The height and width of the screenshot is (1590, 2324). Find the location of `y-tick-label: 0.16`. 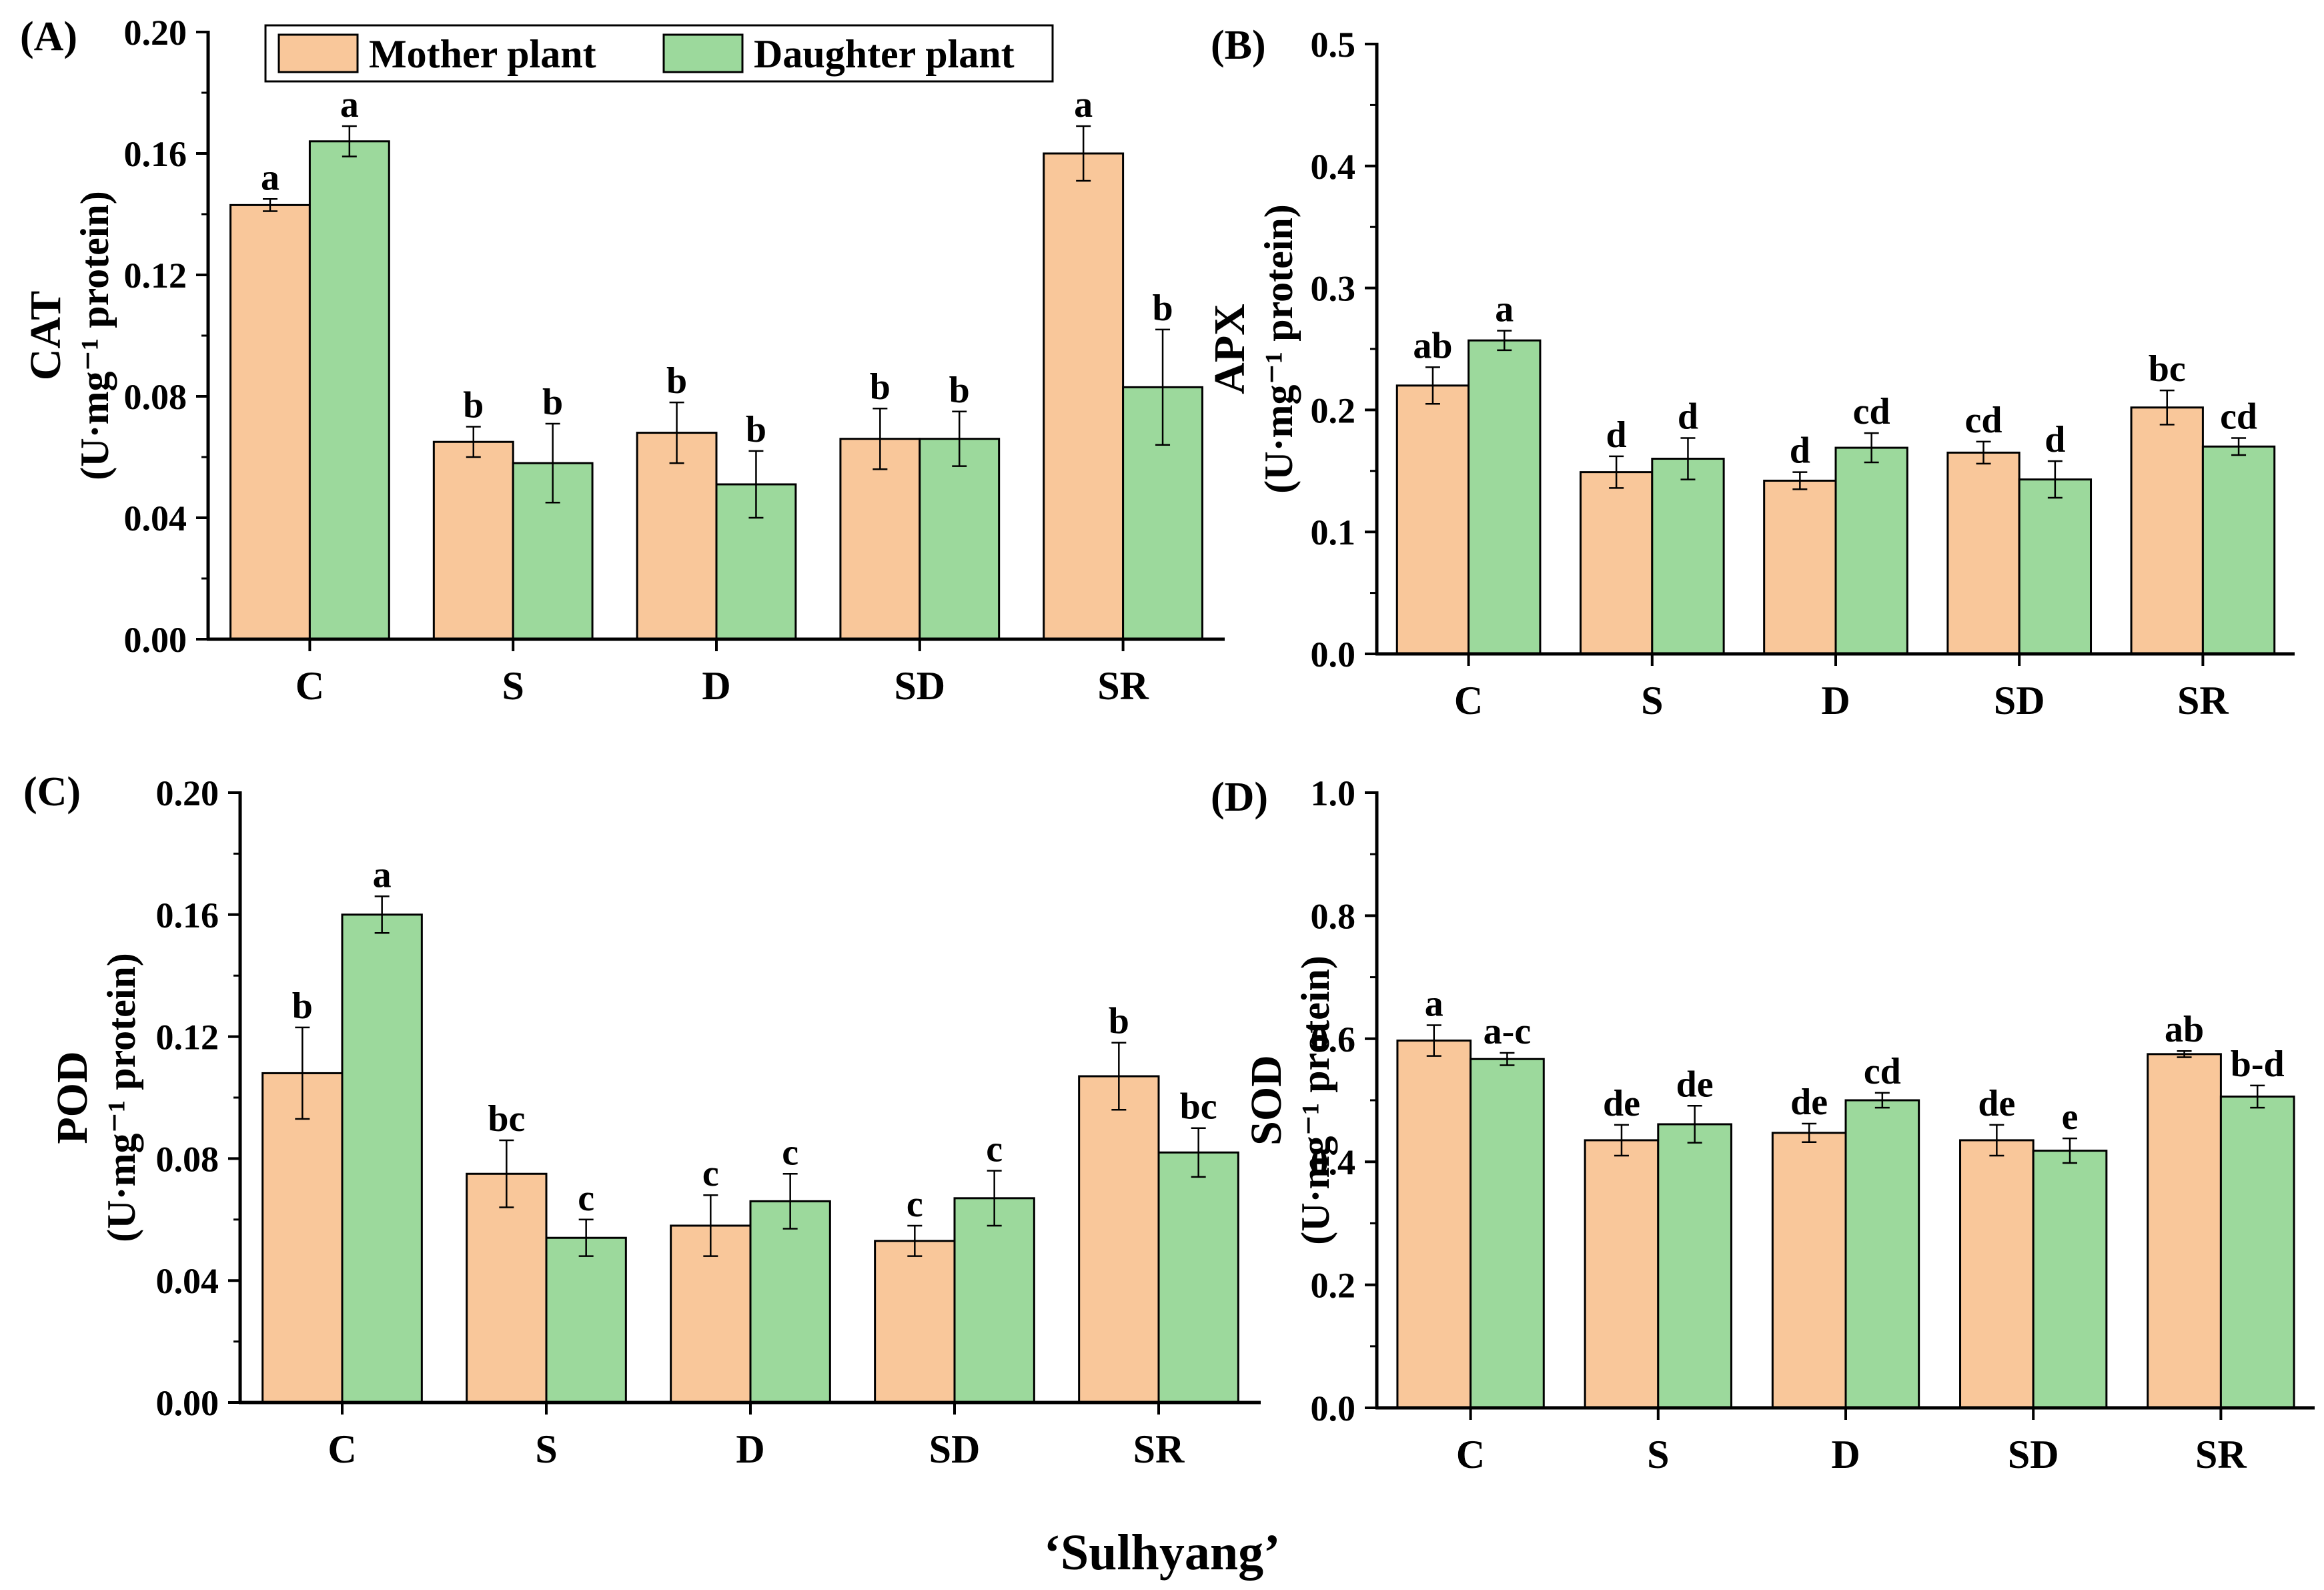

y-tick-label: 0.16 is located at coordinates (187, 915).